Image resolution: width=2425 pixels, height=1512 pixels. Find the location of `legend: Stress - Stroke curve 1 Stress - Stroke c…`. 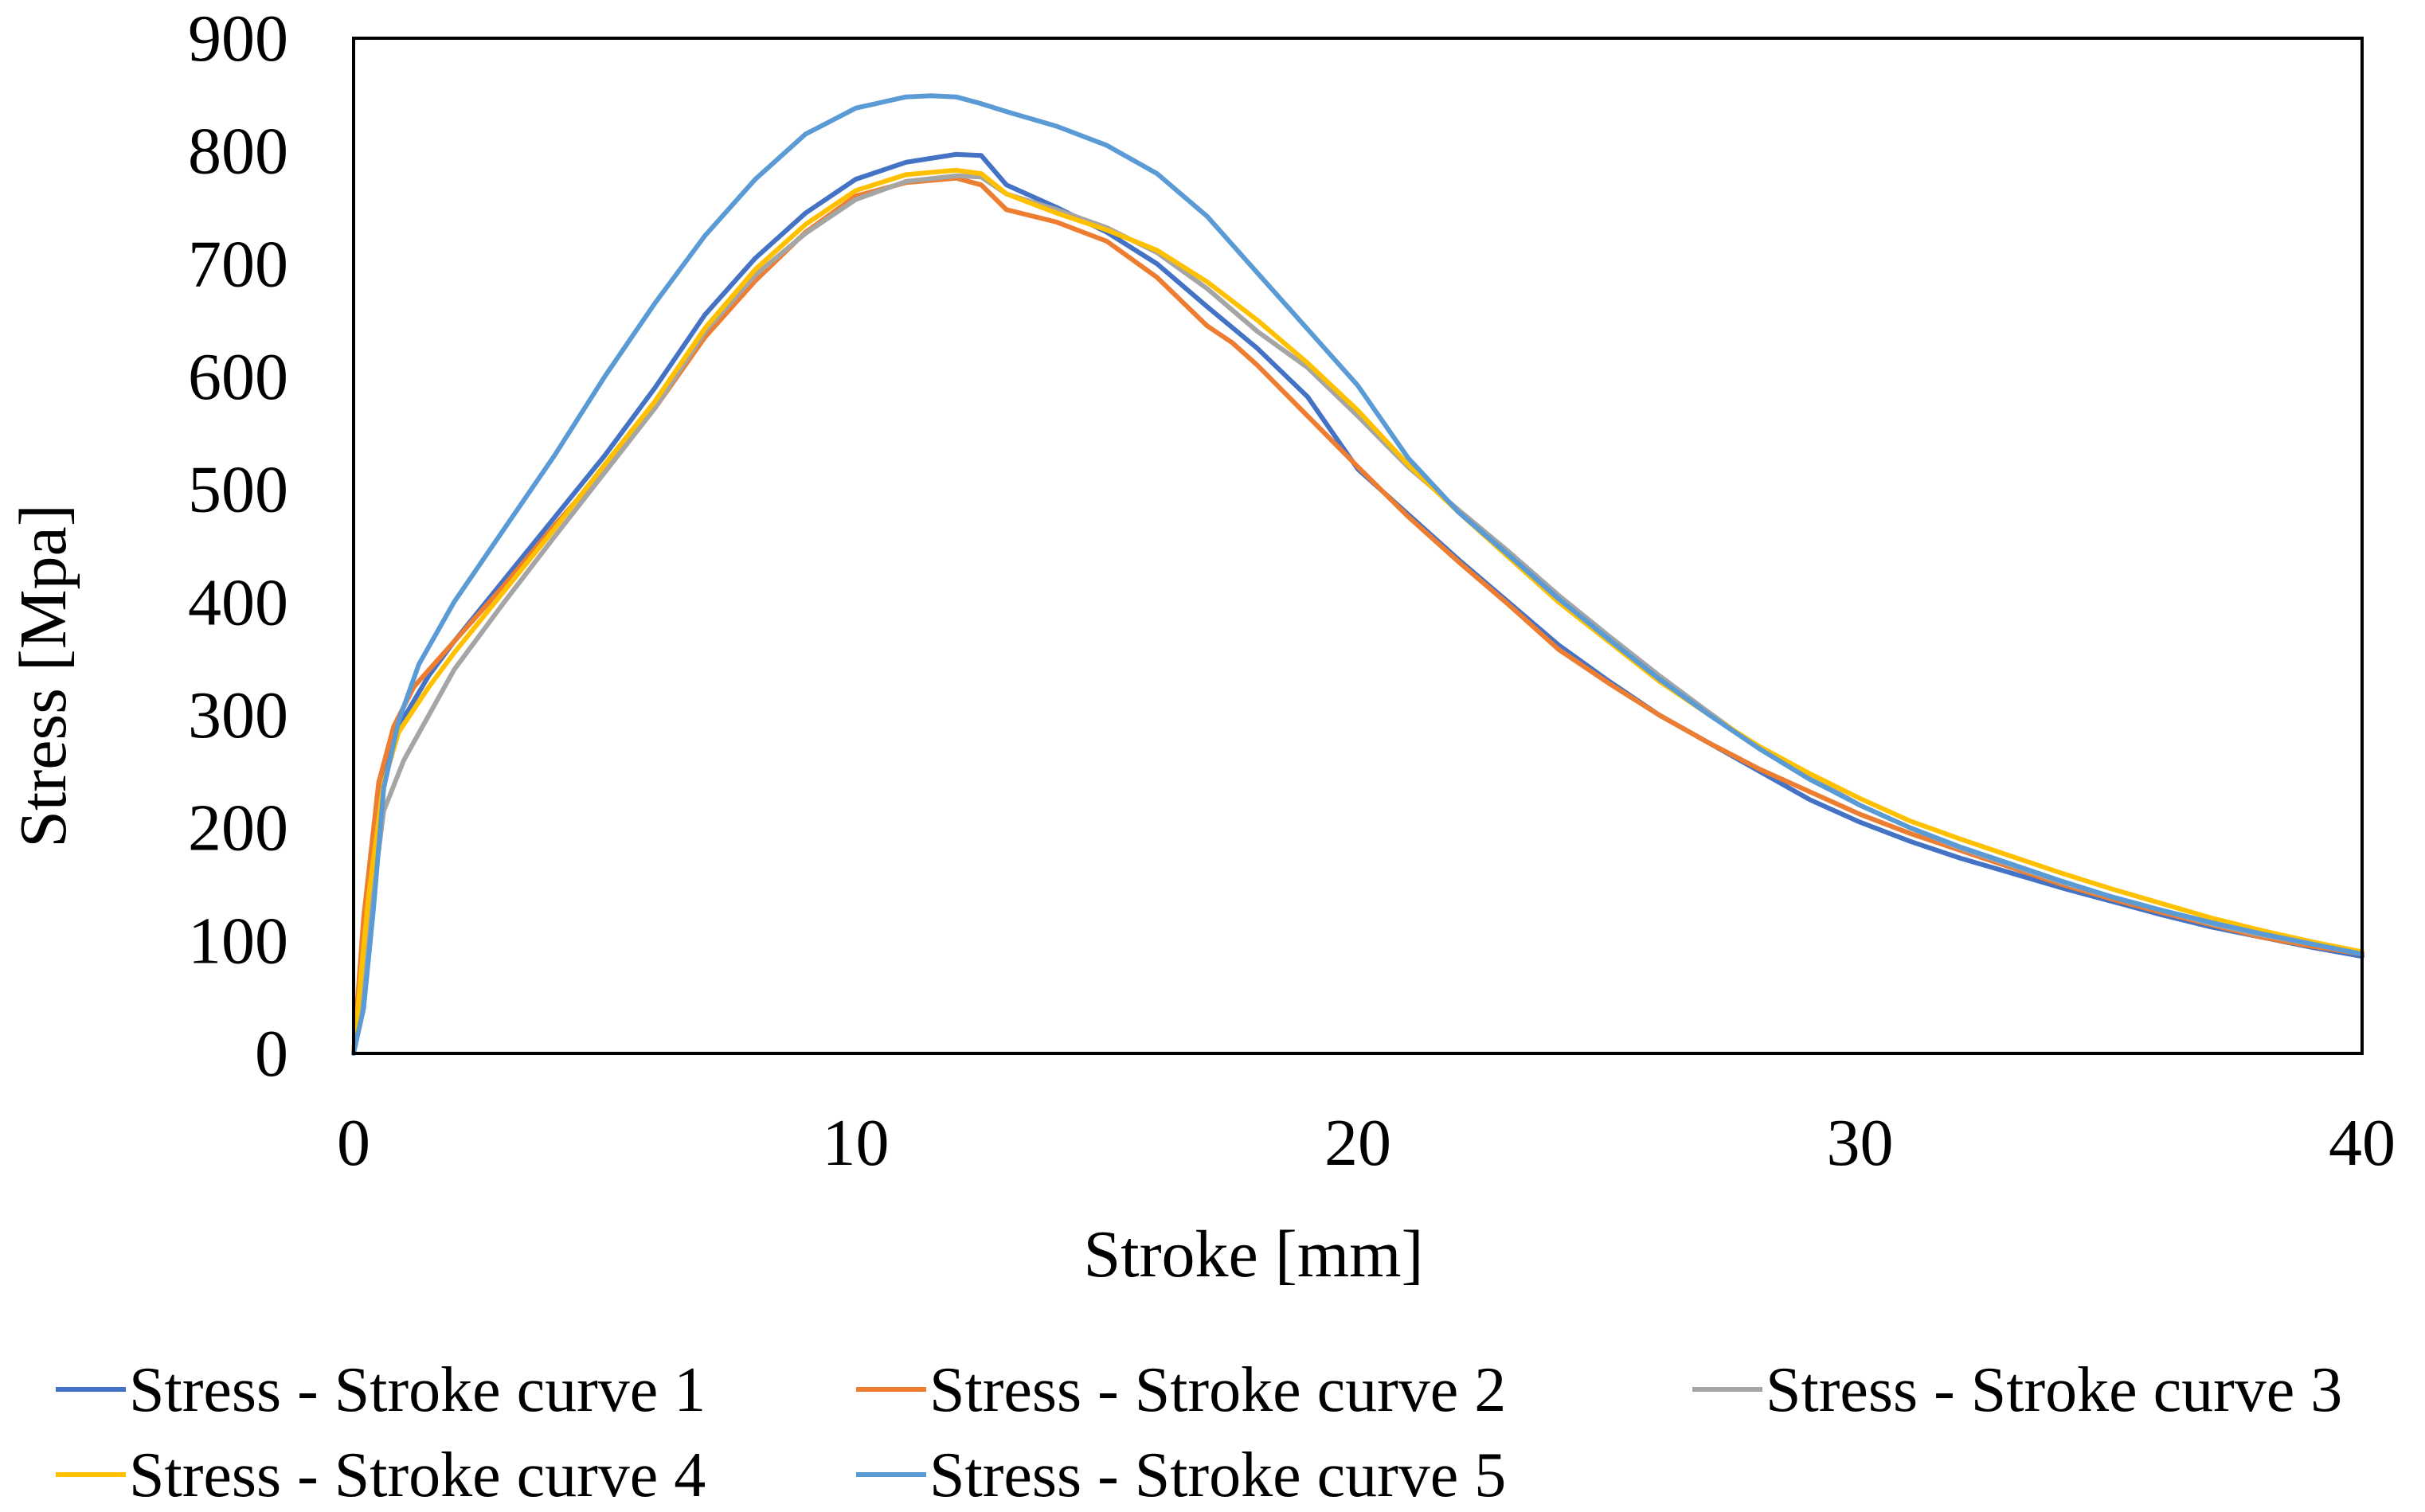

legend: Stress - Stroke curve 1 Stress - Stroke c… is located at coordinates (1199, 1432).